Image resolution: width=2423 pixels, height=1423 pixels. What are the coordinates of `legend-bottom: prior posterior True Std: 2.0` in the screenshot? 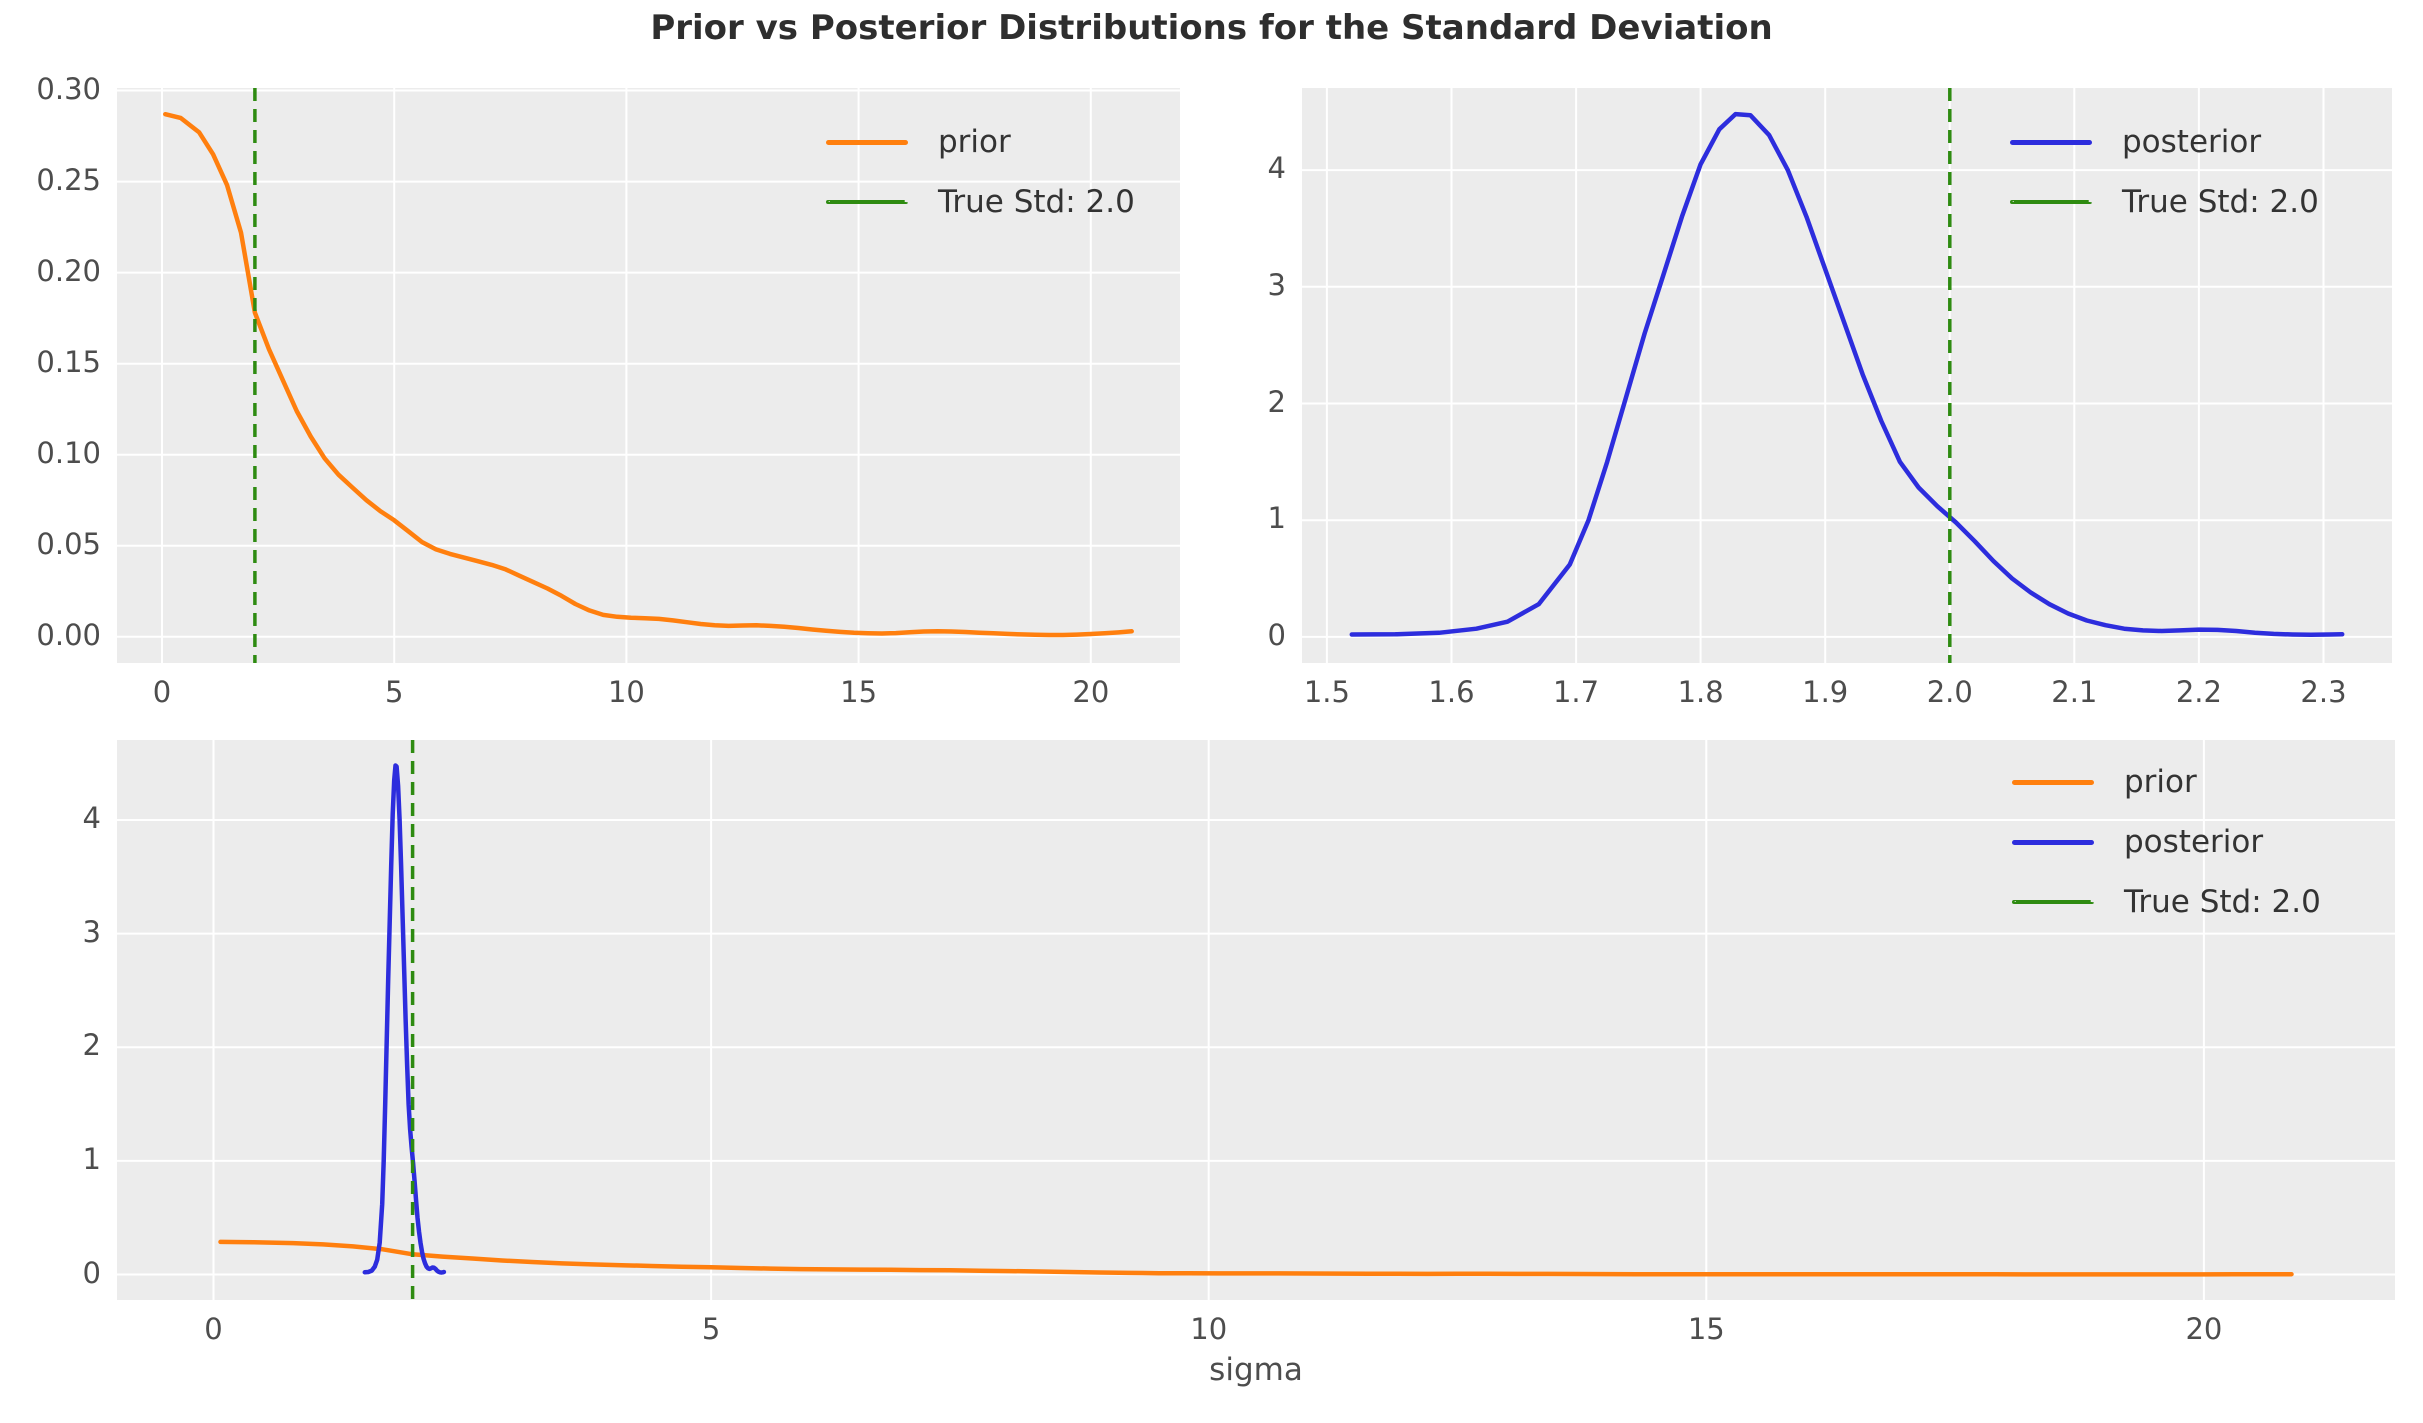 It's located at (2166, 842).